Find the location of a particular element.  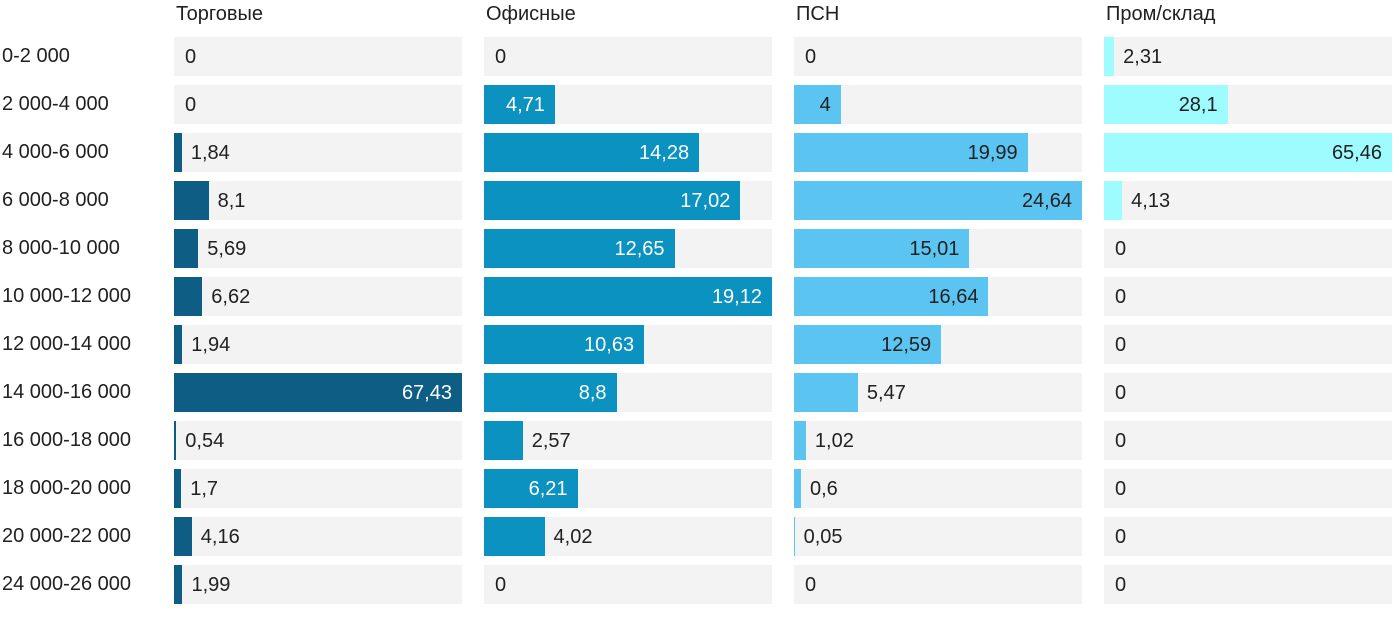

bar-value-label: 2,31 is located at coordinates (1143, 57).